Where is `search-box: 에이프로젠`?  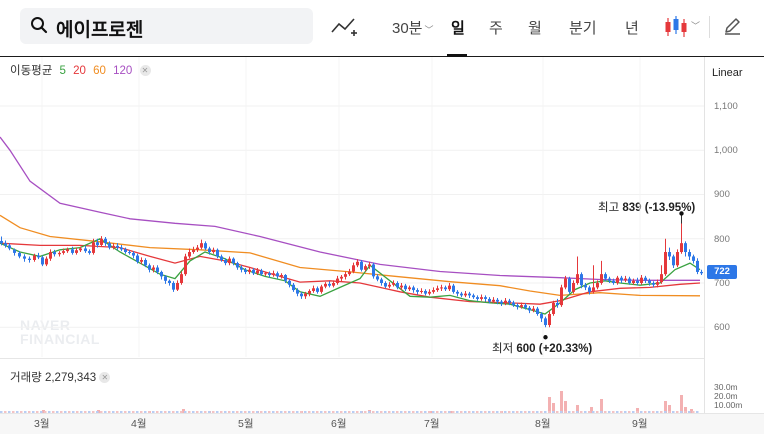
search-box: 에이프로젠 is located at coordinates (166, 26).